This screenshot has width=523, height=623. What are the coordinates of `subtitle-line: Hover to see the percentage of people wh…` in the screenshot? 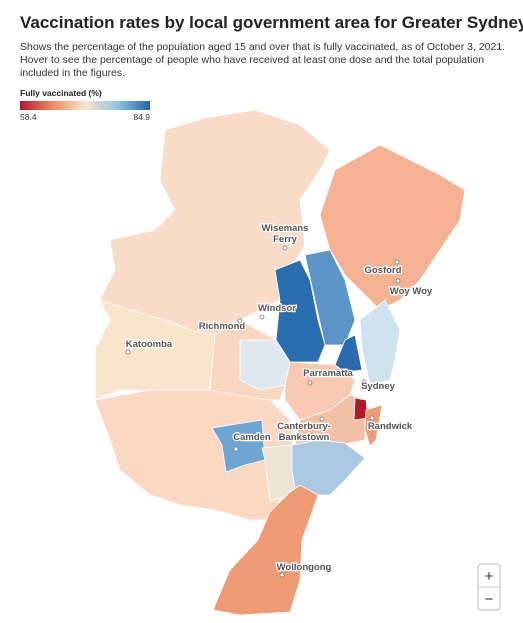 It's located at (252, 60).